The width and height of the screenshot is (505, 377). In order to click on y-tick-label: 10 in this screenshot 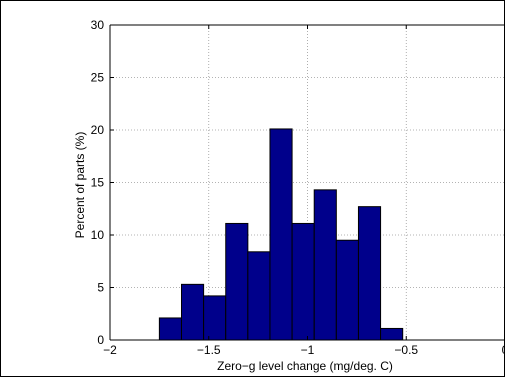, I will do `click(98, 235)`.